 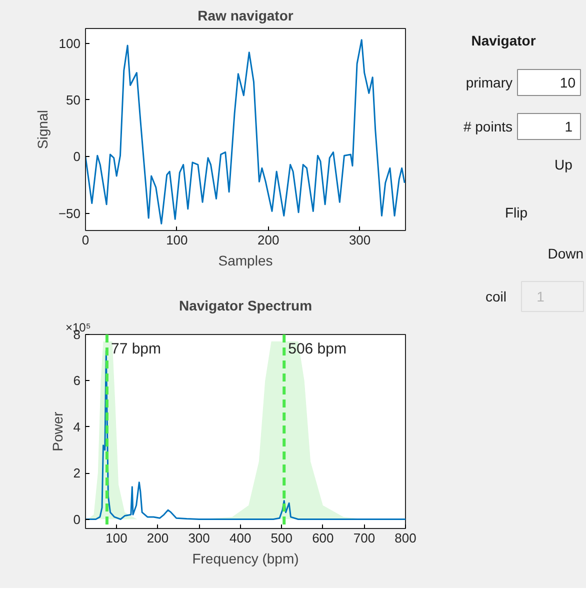 I want to click on text: coil, so click(x=496, y=296).